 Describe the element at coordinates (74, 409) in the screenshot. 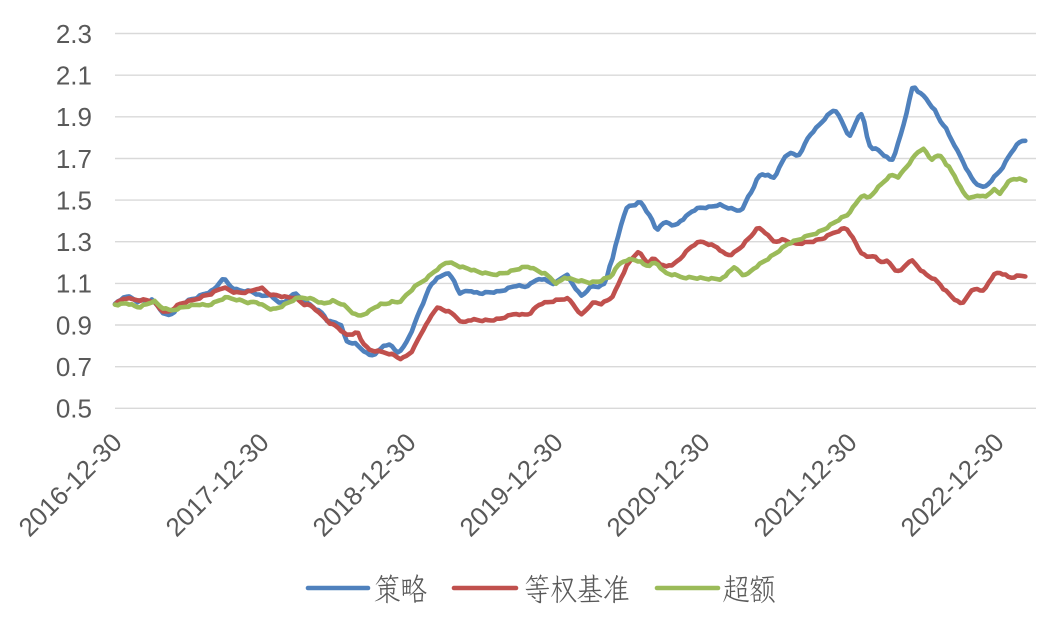

I see `svg-text: 0.5` at that location.